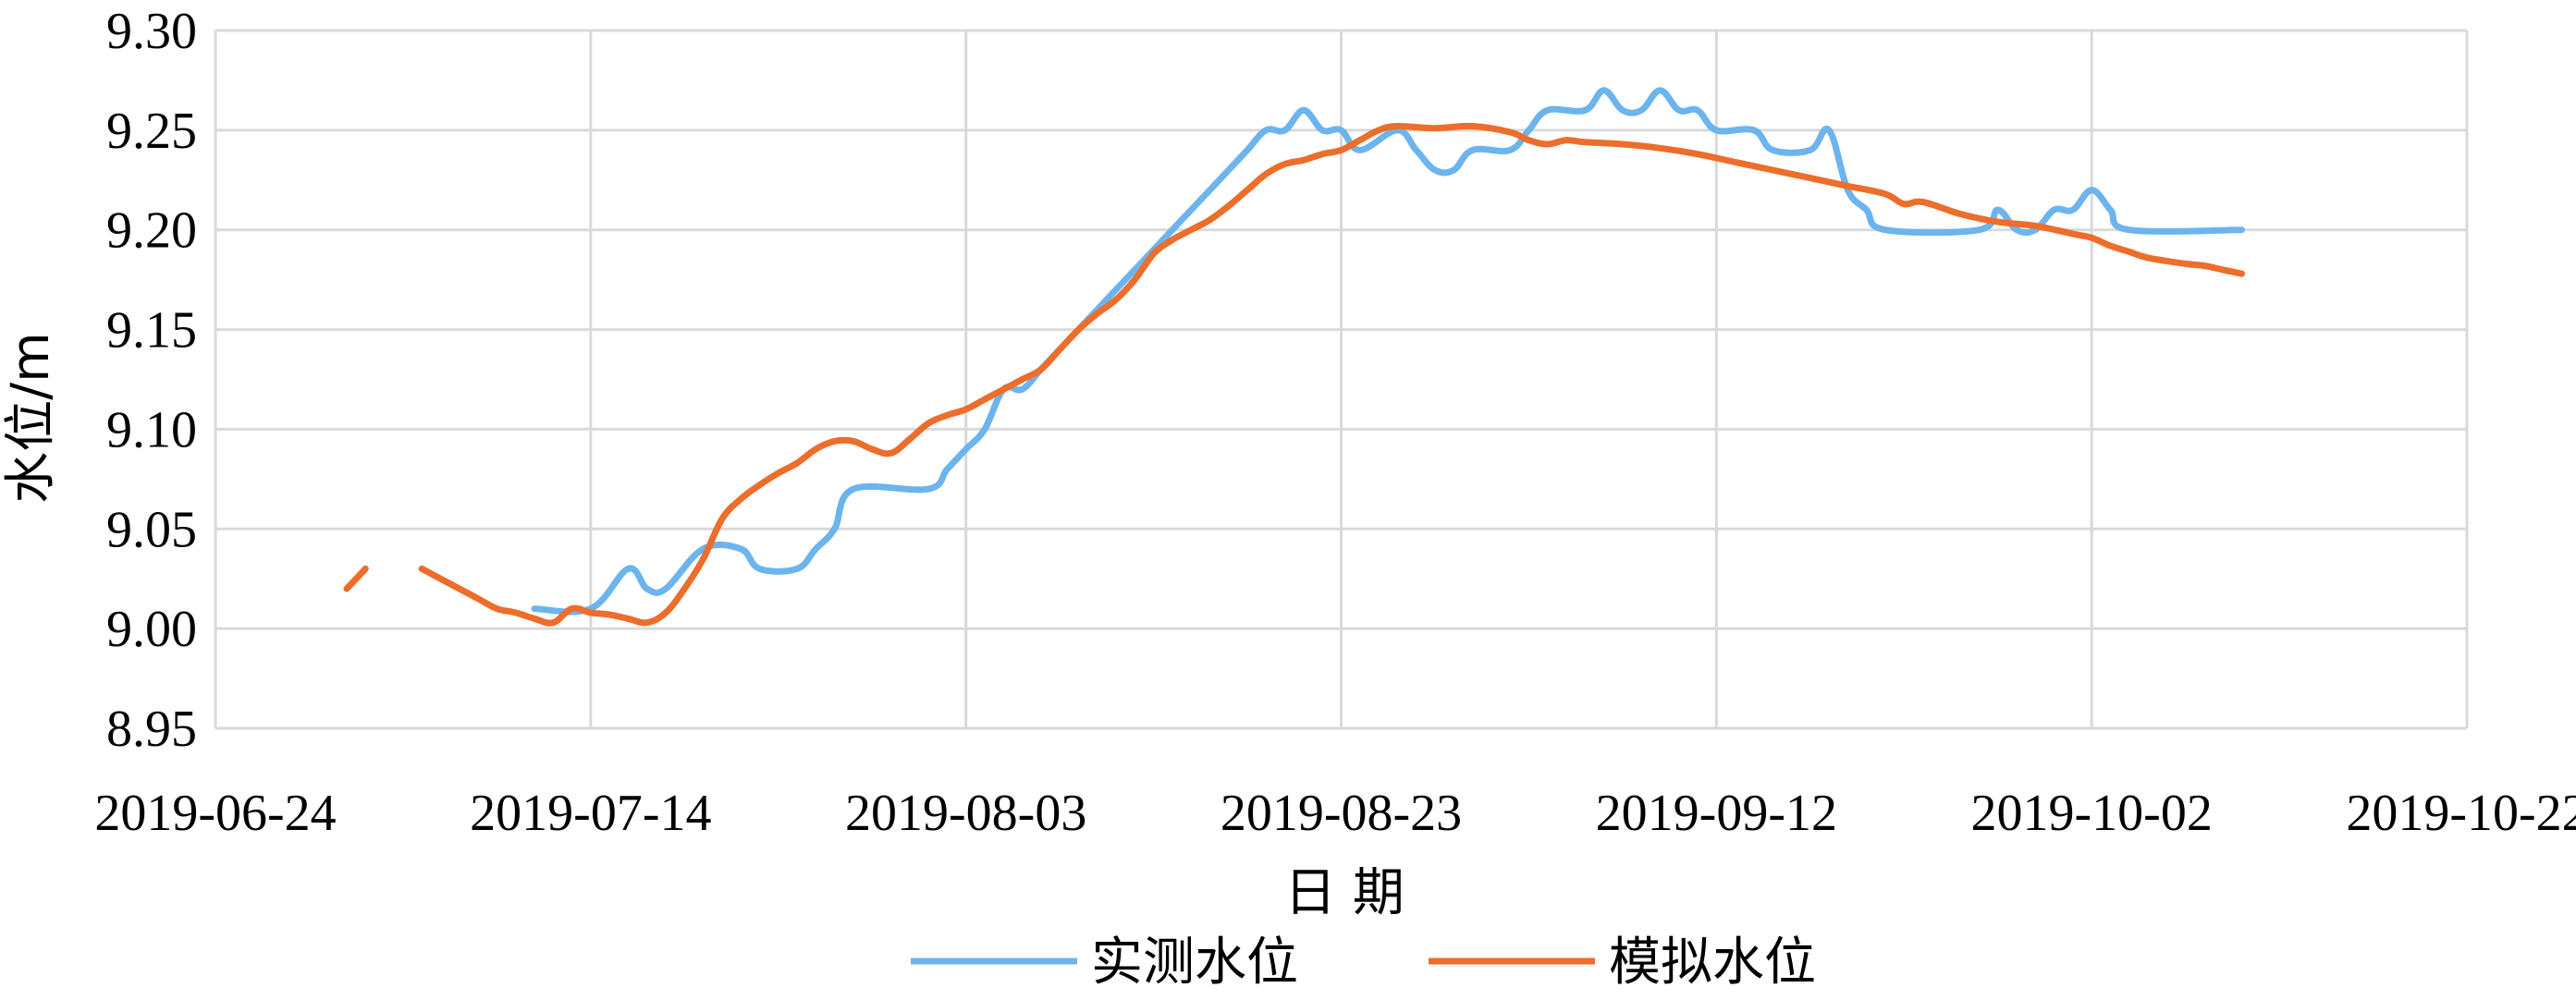 This screenshot has width=2576, height=1000. I want to click on series-line-simulated, so click(356, 578).